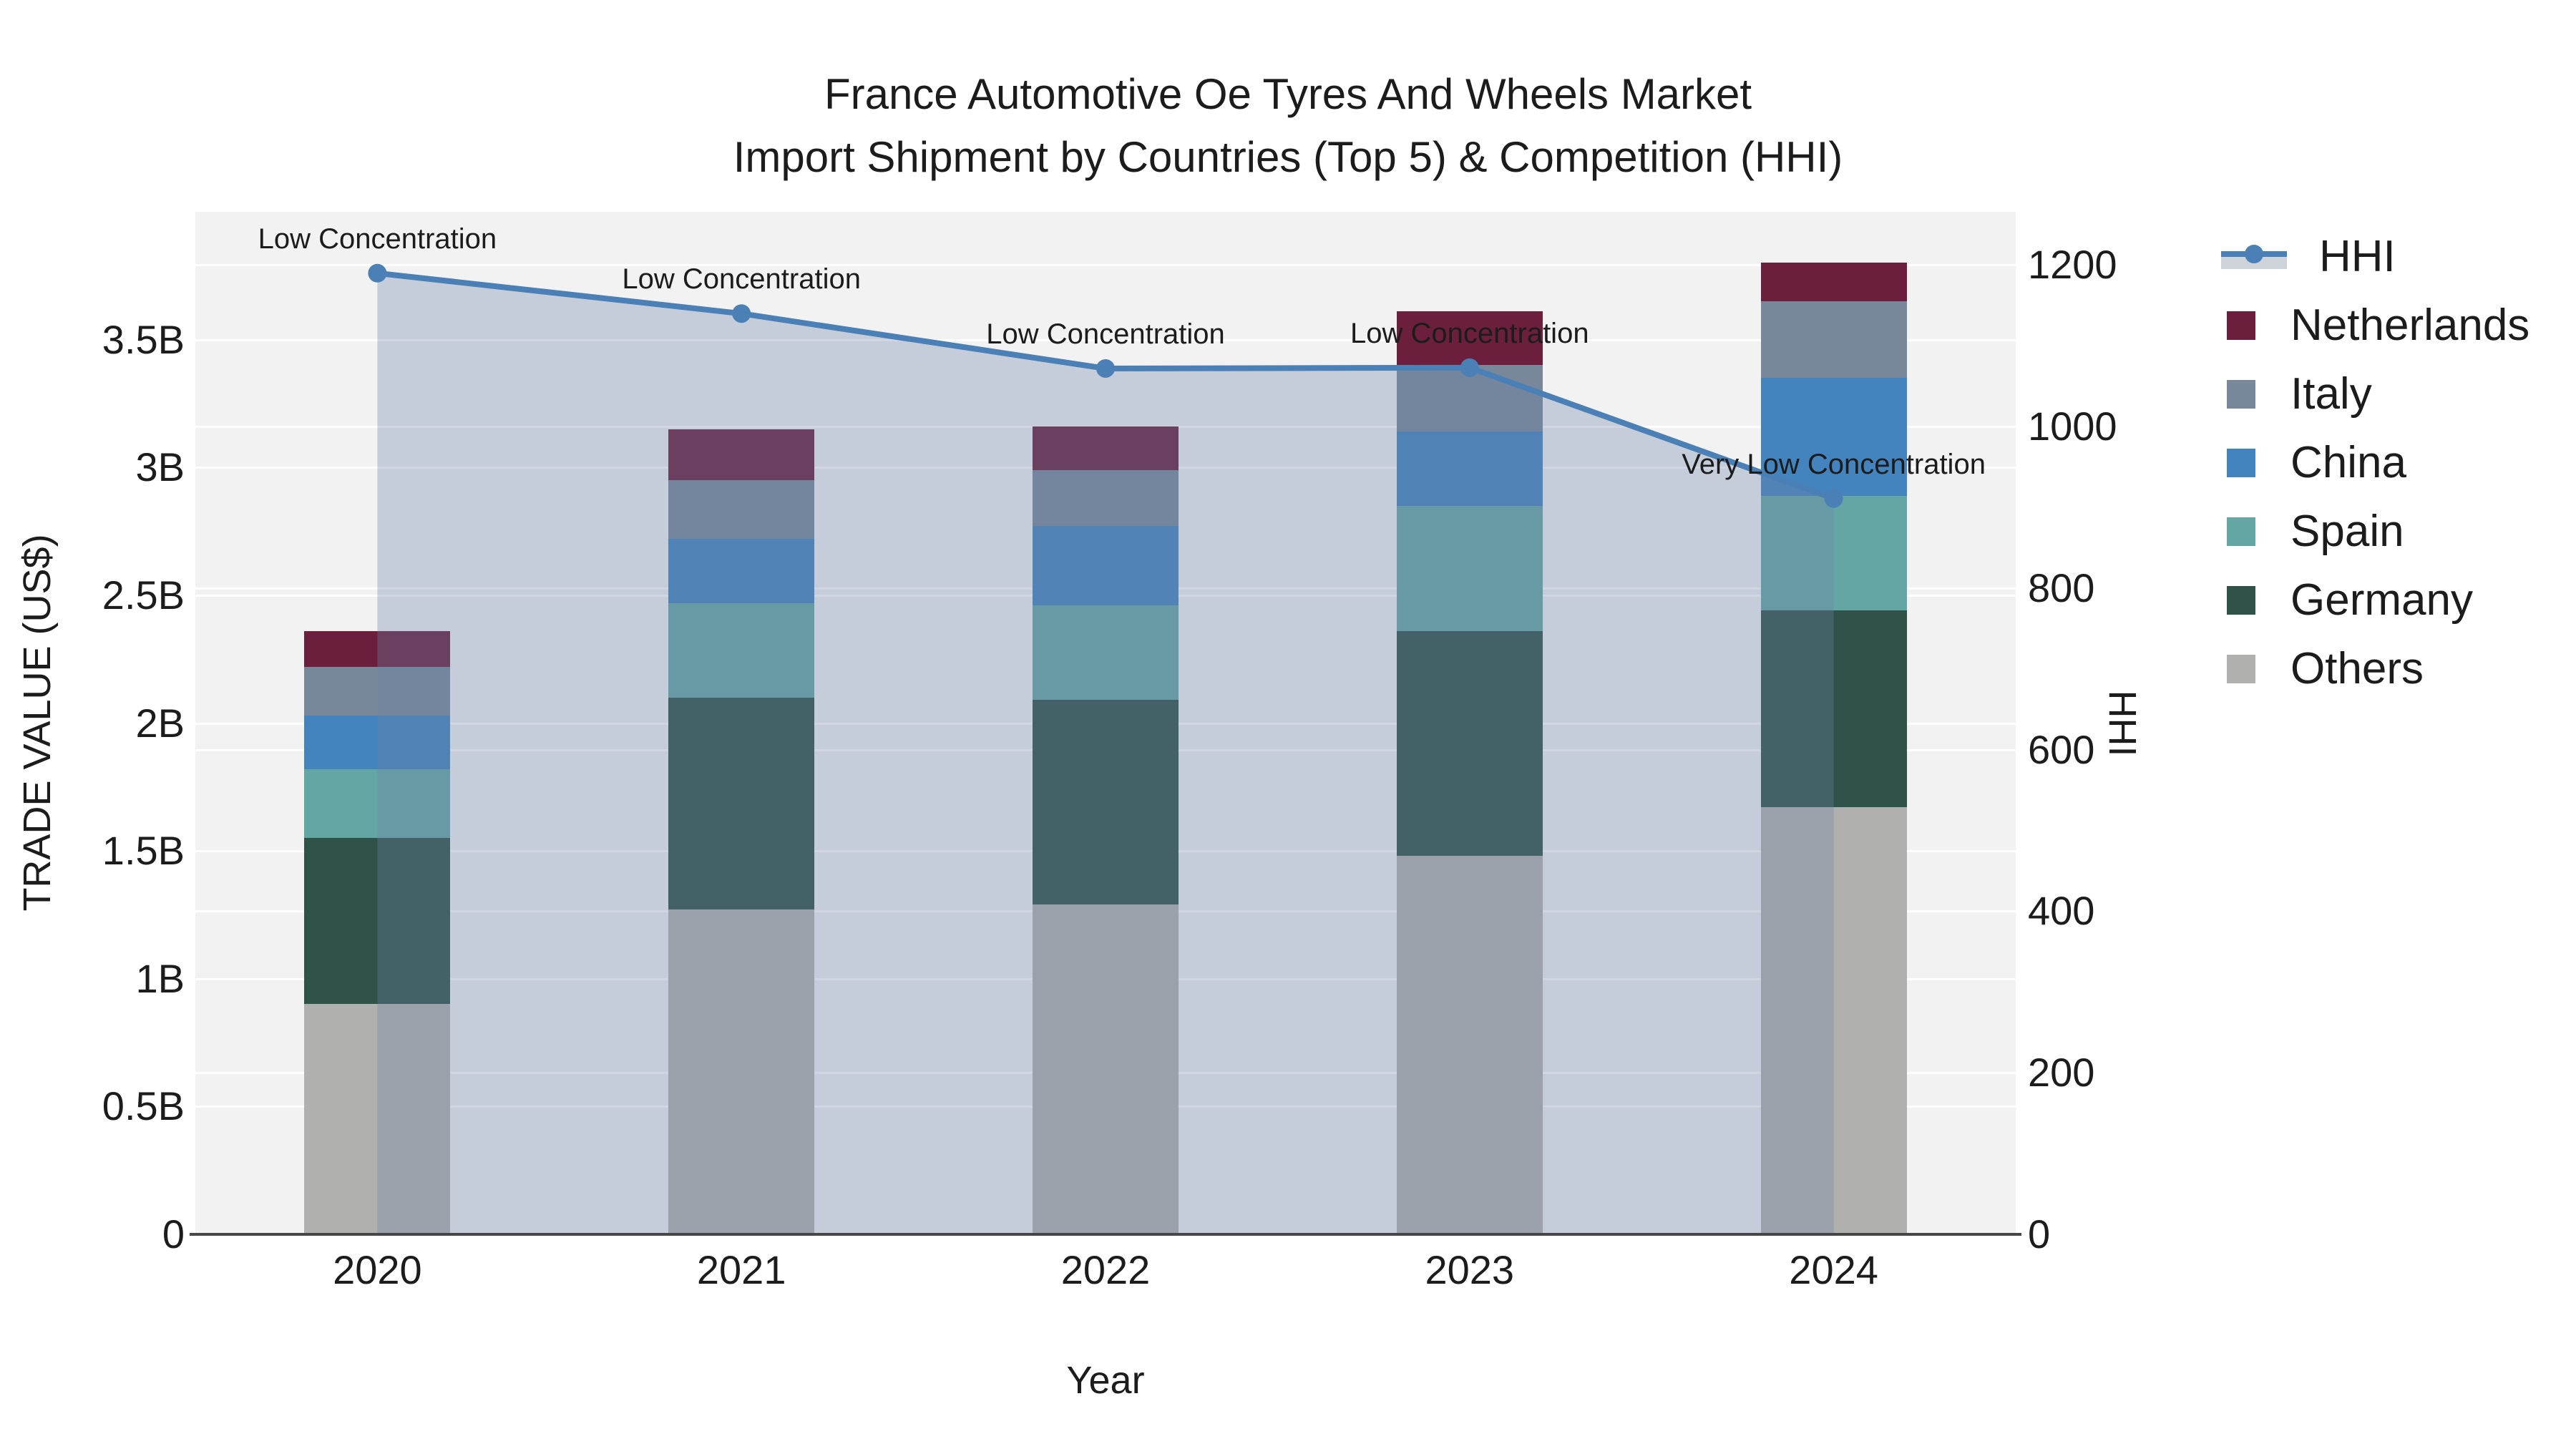 The image size is (2576, 1449). Describe the element at coordinates (741, 455) in the screenshot. I see `bar-segment-netherlands-2021` at that location.